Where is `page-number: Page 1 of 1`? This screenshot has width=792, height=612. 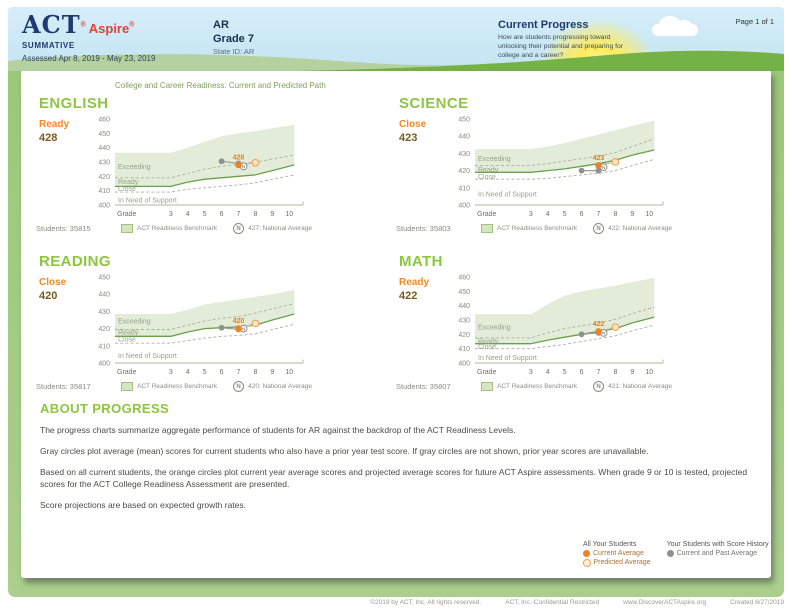
page-number: Page 1 of 1 is located at coordinates (754, 21).